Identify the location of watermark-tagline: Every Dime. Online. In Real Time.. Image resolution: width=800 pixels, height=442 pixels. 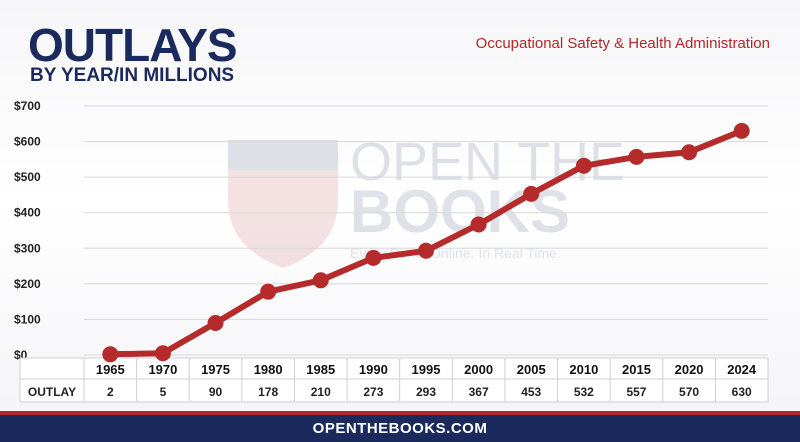
(455, 253).